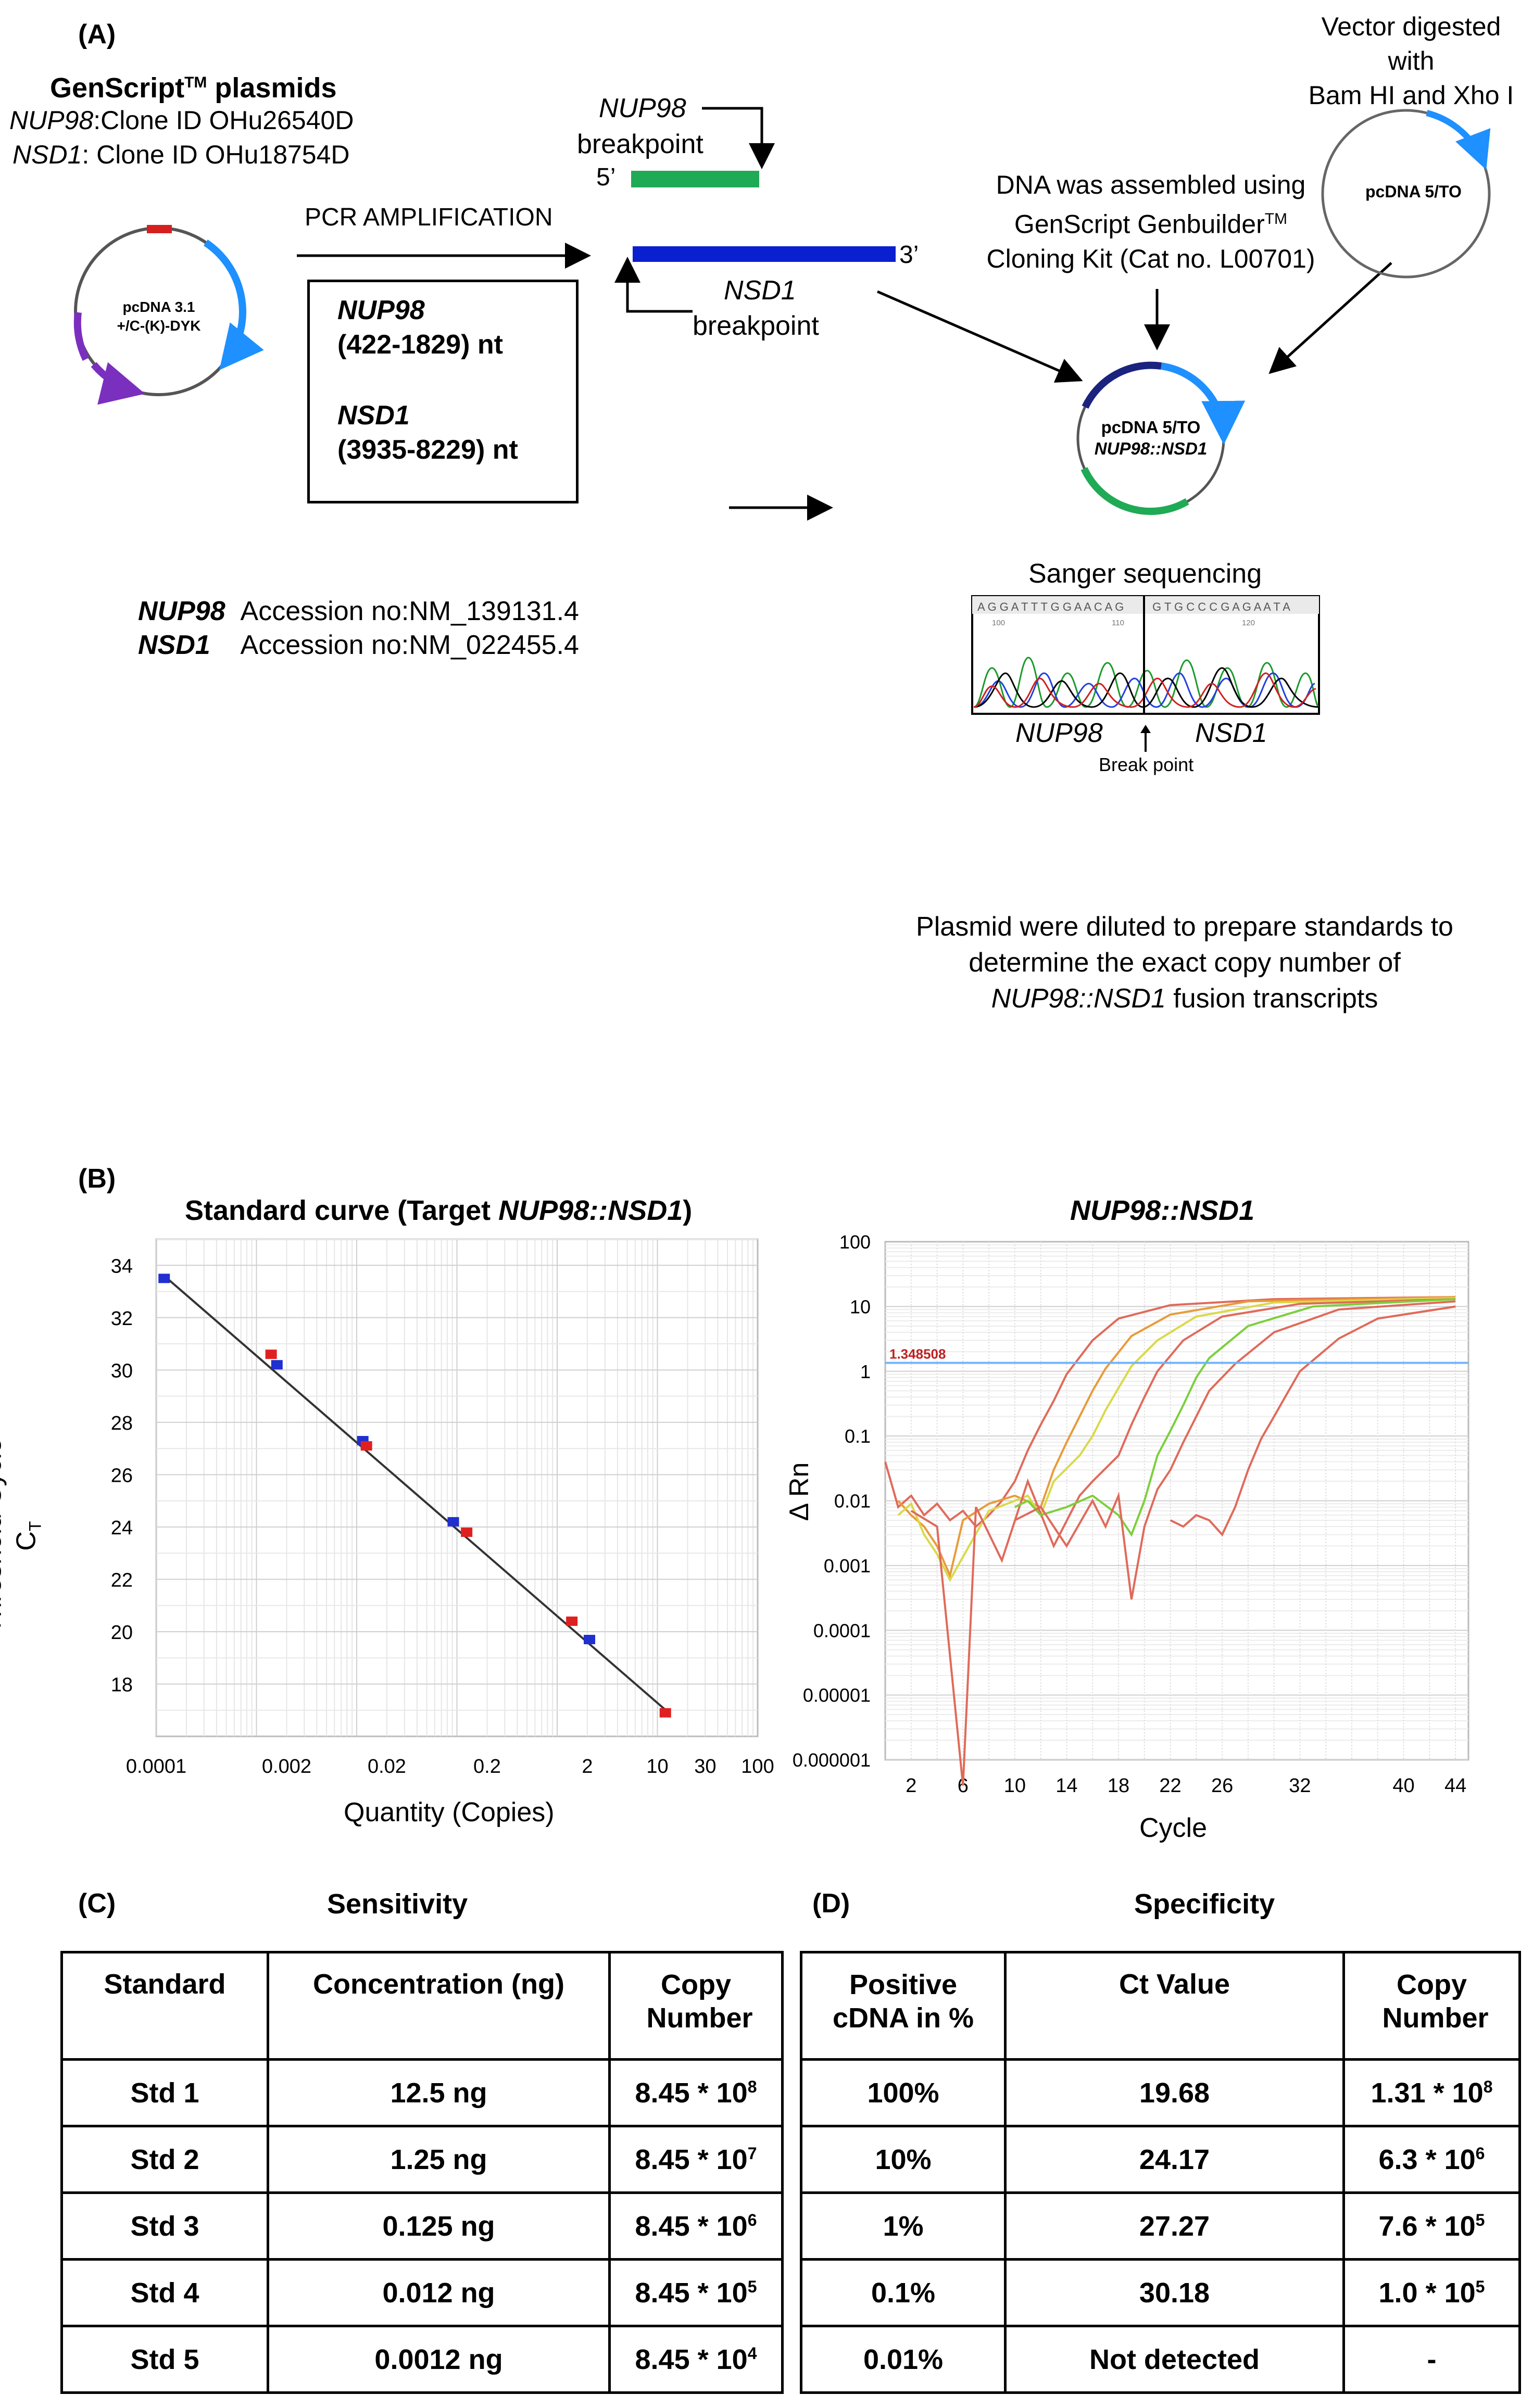  I want to click on nup98-clone-text: :Clone ID OHu26540D, so click(223, 121).